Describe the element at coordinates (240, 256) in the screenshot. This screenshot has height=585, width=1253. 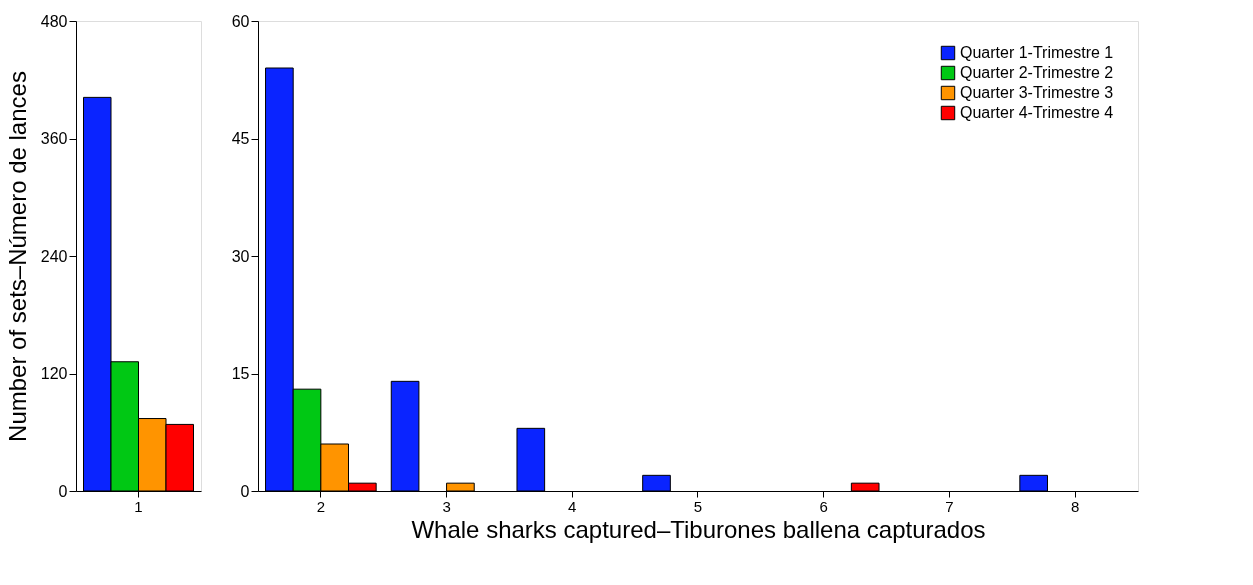
I see `y-tick-label: 30` at that location.